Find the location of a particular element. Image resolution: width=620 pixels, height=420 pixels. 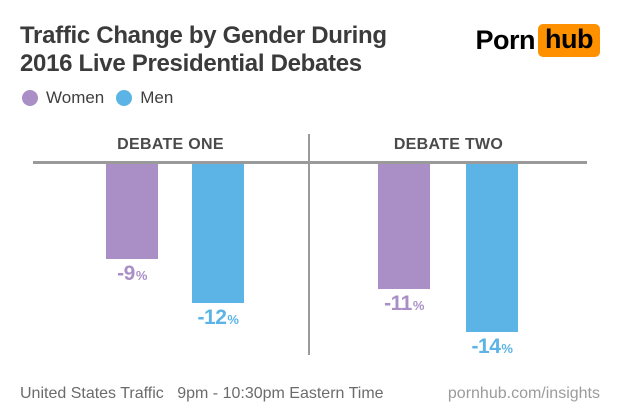

logo-text-porn: Porn is located at coordinates (505, 40).